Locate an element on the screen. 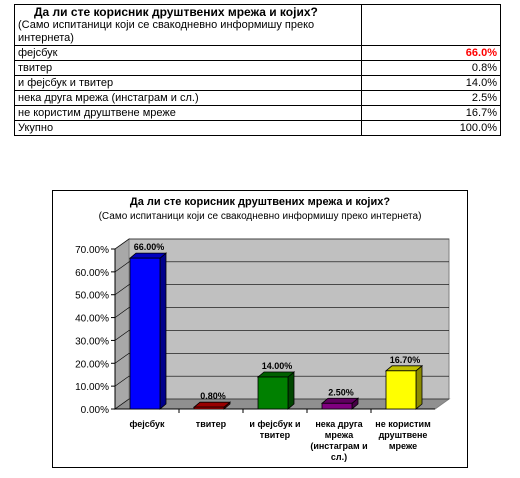  data-label: 14.00% is located at coordinates (277, 366).